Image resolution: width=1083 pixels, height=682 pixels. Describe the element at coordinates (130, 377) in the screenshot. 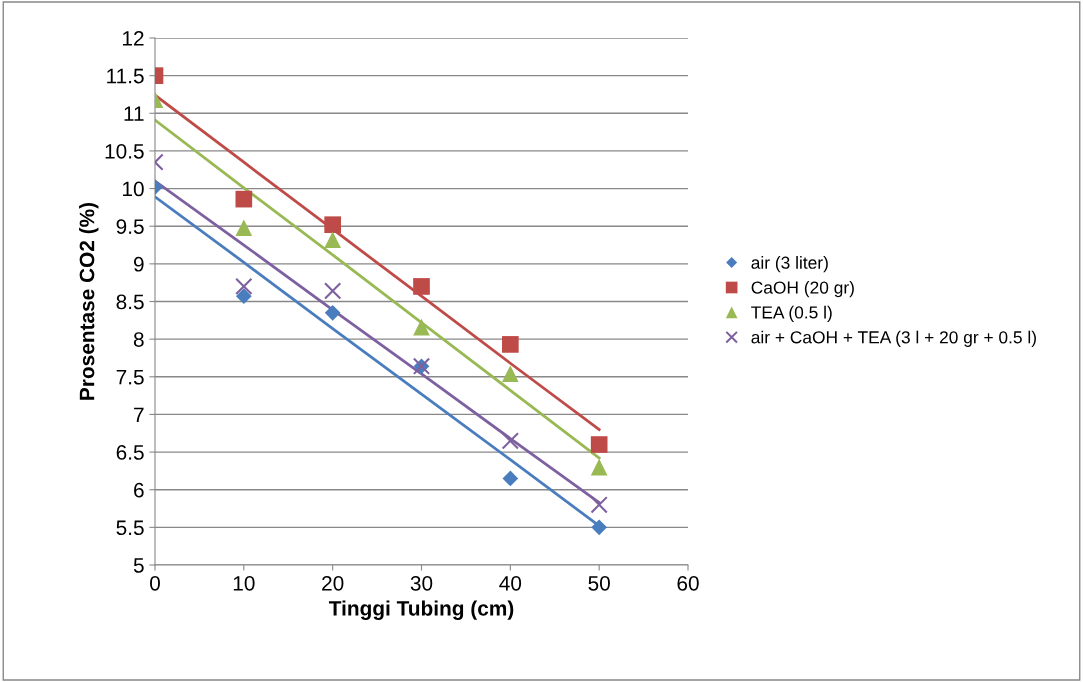

I see `y-tick-label: 7.5` at that location.